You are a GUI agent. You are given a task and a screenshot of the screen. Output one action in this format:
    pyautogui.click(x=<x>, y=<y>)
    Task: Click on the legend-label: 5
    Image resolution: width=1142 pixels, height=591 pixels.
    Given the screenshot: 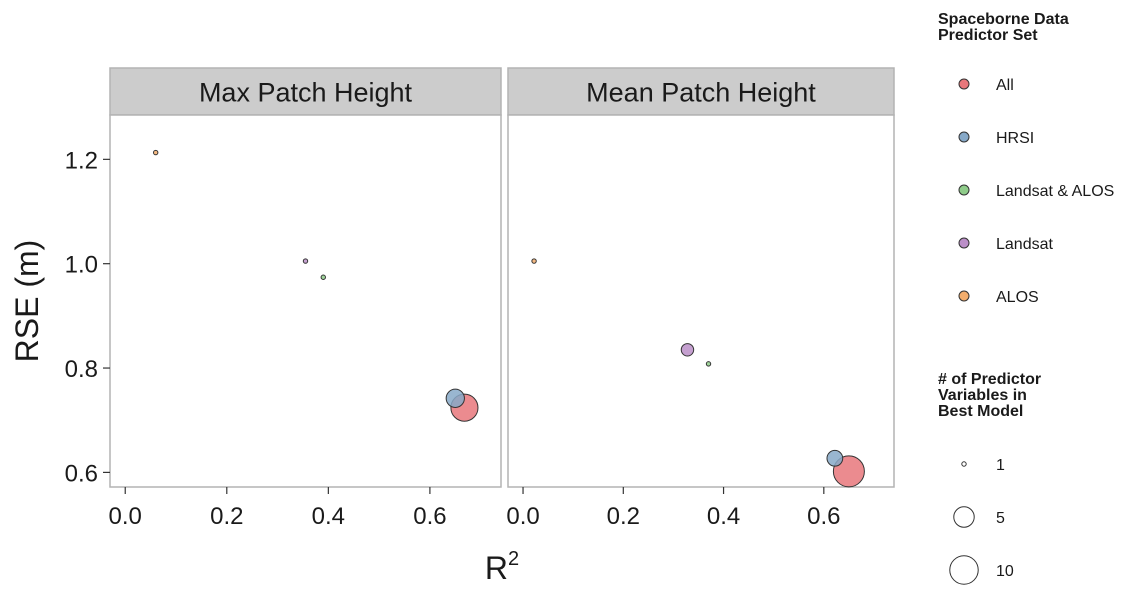 What is the action you would take?
    pyautogui.click(x=1000, y=518)
    